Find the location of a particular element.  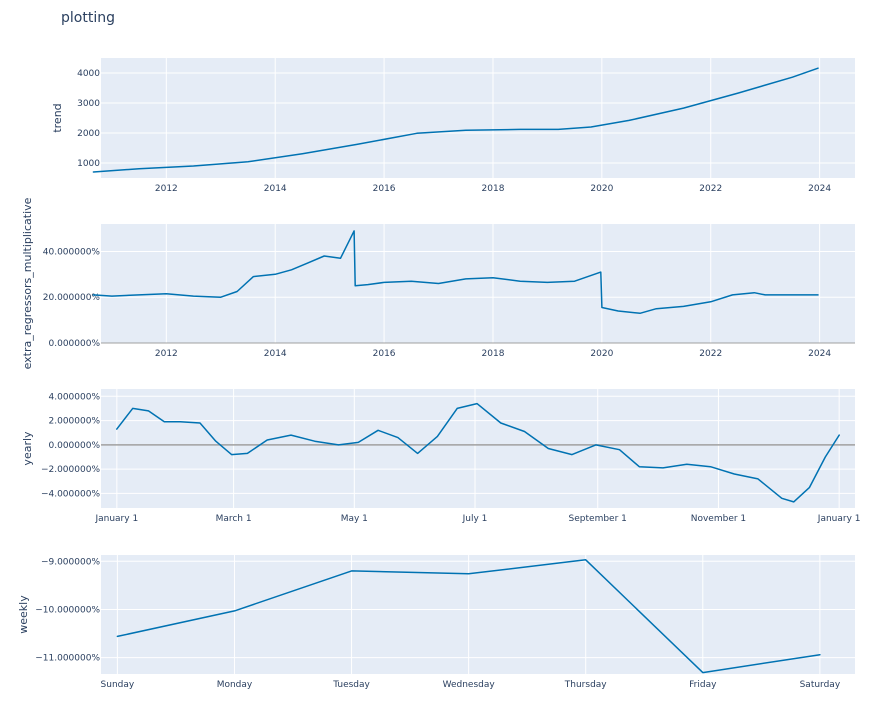

trend-x-tick-label: 2016 is located at coordinates (384, 189).